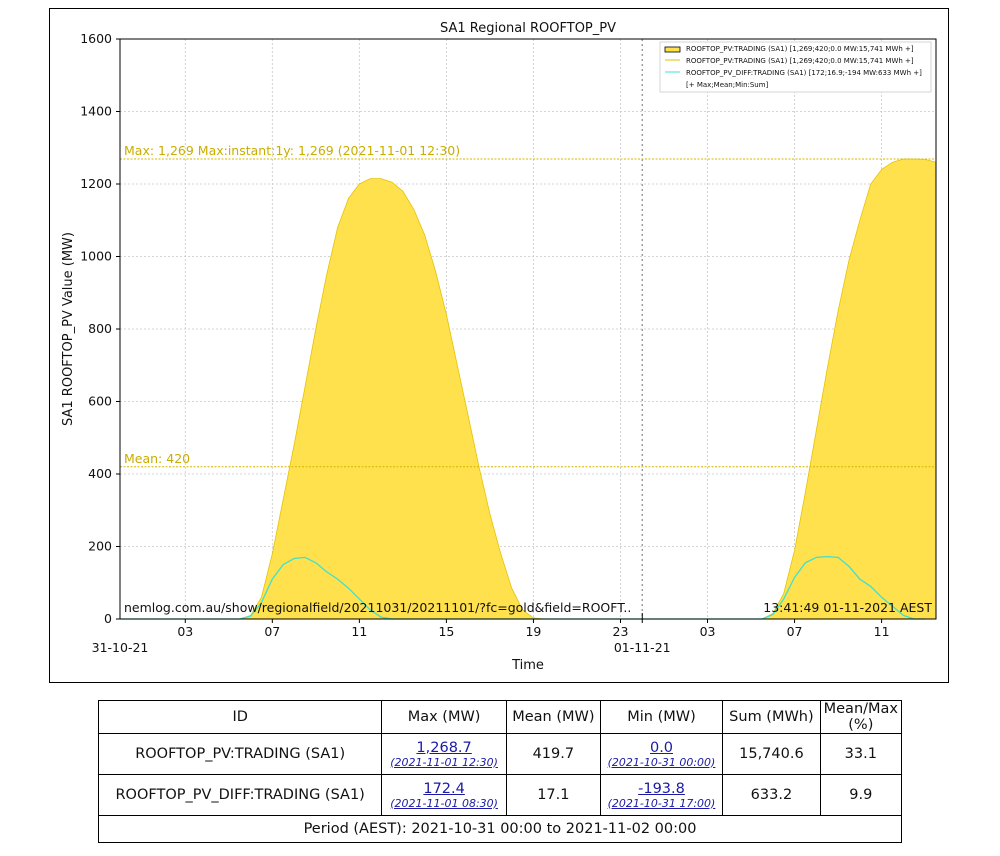 This screenshot has height=856, width=1000. I want to click on ref-label-mean: Mean: 420, so click(157, 458).